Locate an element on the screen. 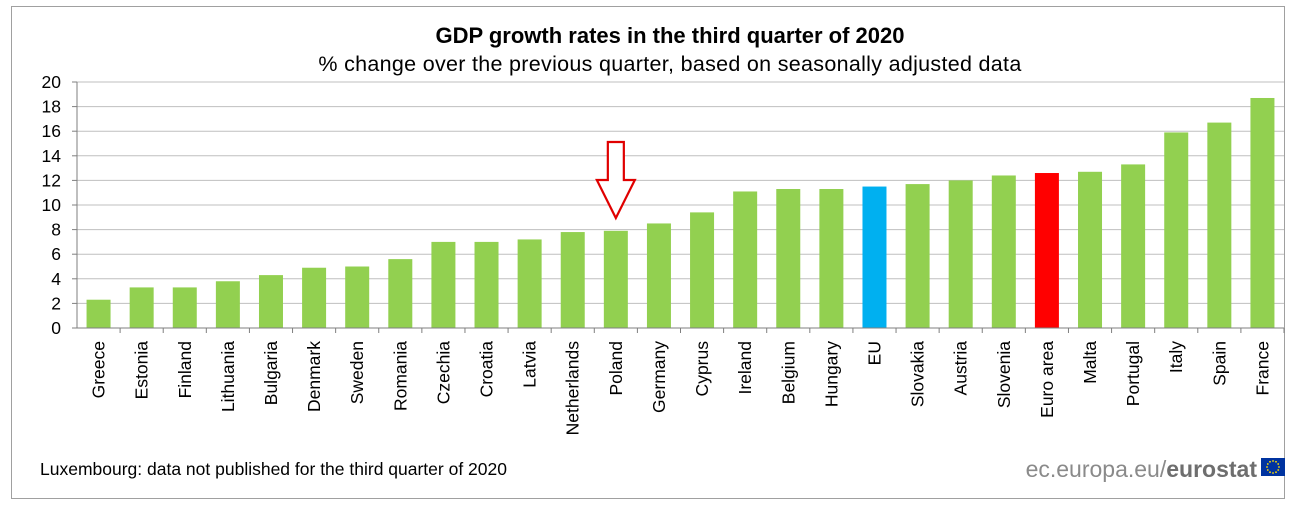 The height and width of the screenshot is (509, 1297). bar-netherlands is located at coordinates (572, 280).